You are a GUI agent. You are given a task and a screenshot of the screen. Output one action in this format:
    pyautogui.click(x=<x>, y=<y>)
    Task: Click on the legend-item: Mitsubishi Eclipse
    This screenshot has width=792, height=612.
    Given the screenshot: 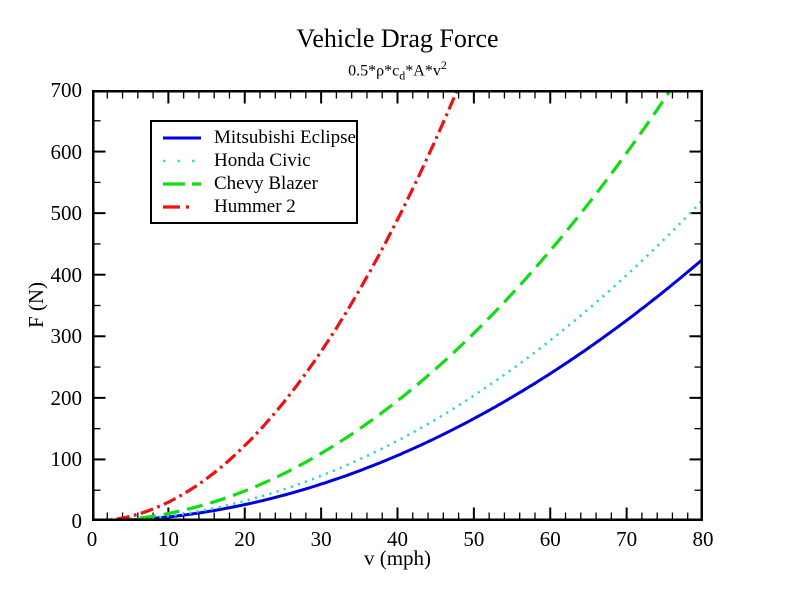 What is the action you would take?
    pyautogui.click(x=259, y=137)
    